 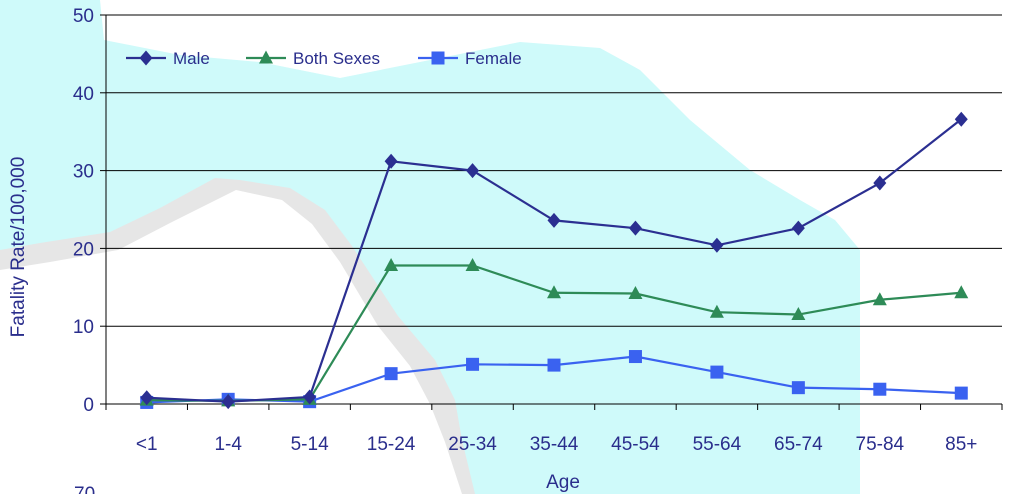 I want to click on legend-marker-both-sexes, so click(x=266, y=57).